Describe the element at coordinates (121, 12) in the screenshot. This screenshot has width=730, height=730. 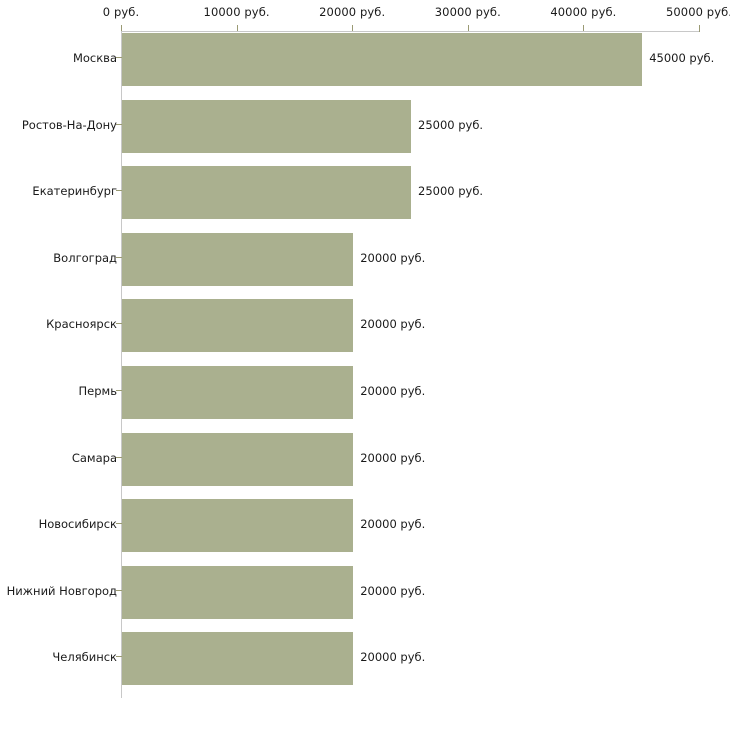
I see `x-axis-tick-label: 0 руб.` at that location.